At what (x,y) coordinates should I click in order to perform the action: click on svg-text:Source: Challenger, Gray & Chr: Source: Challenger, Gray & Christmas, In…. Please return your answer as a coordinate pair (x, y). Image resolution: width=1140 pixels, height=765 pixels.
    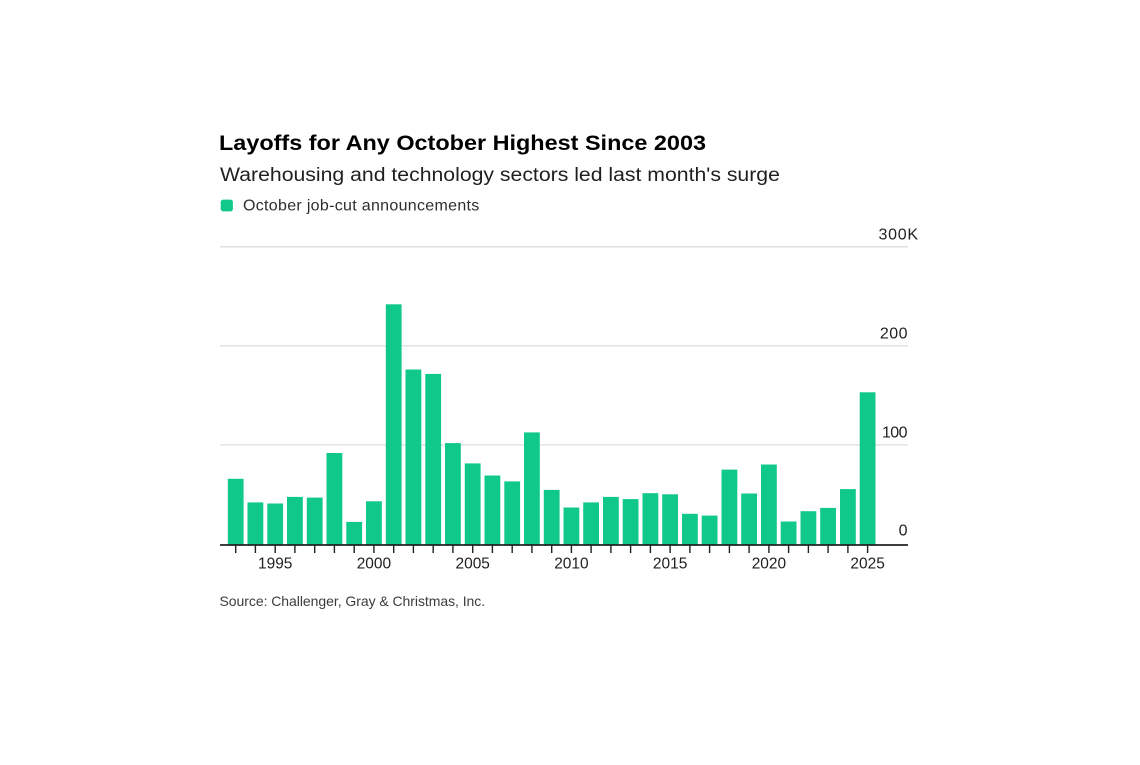
    Looking at the image, I should click on (353, 601).